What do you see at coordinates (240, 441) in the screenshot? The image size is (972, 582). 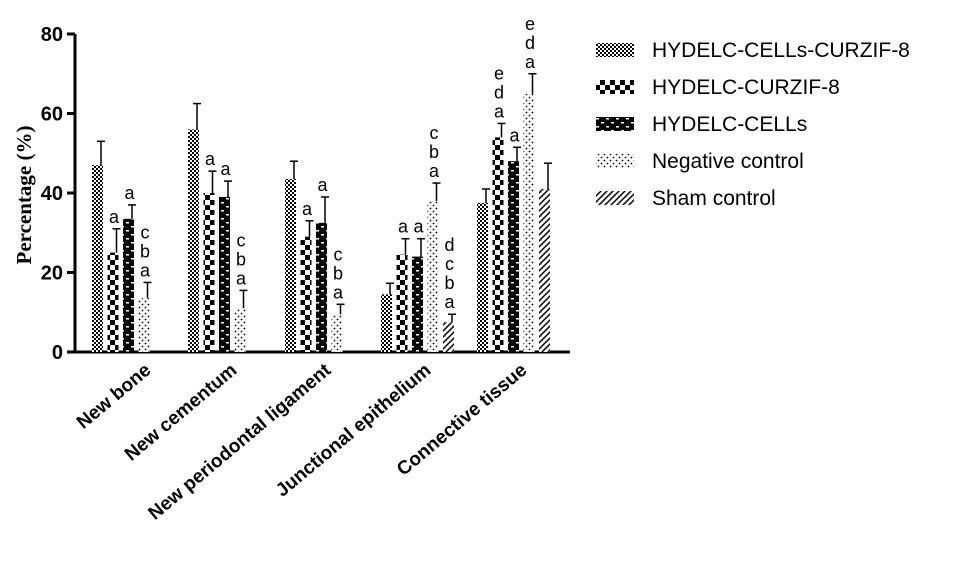 I see `x-tick-label: New periodontal ligament` at bounding box center [240, 441].